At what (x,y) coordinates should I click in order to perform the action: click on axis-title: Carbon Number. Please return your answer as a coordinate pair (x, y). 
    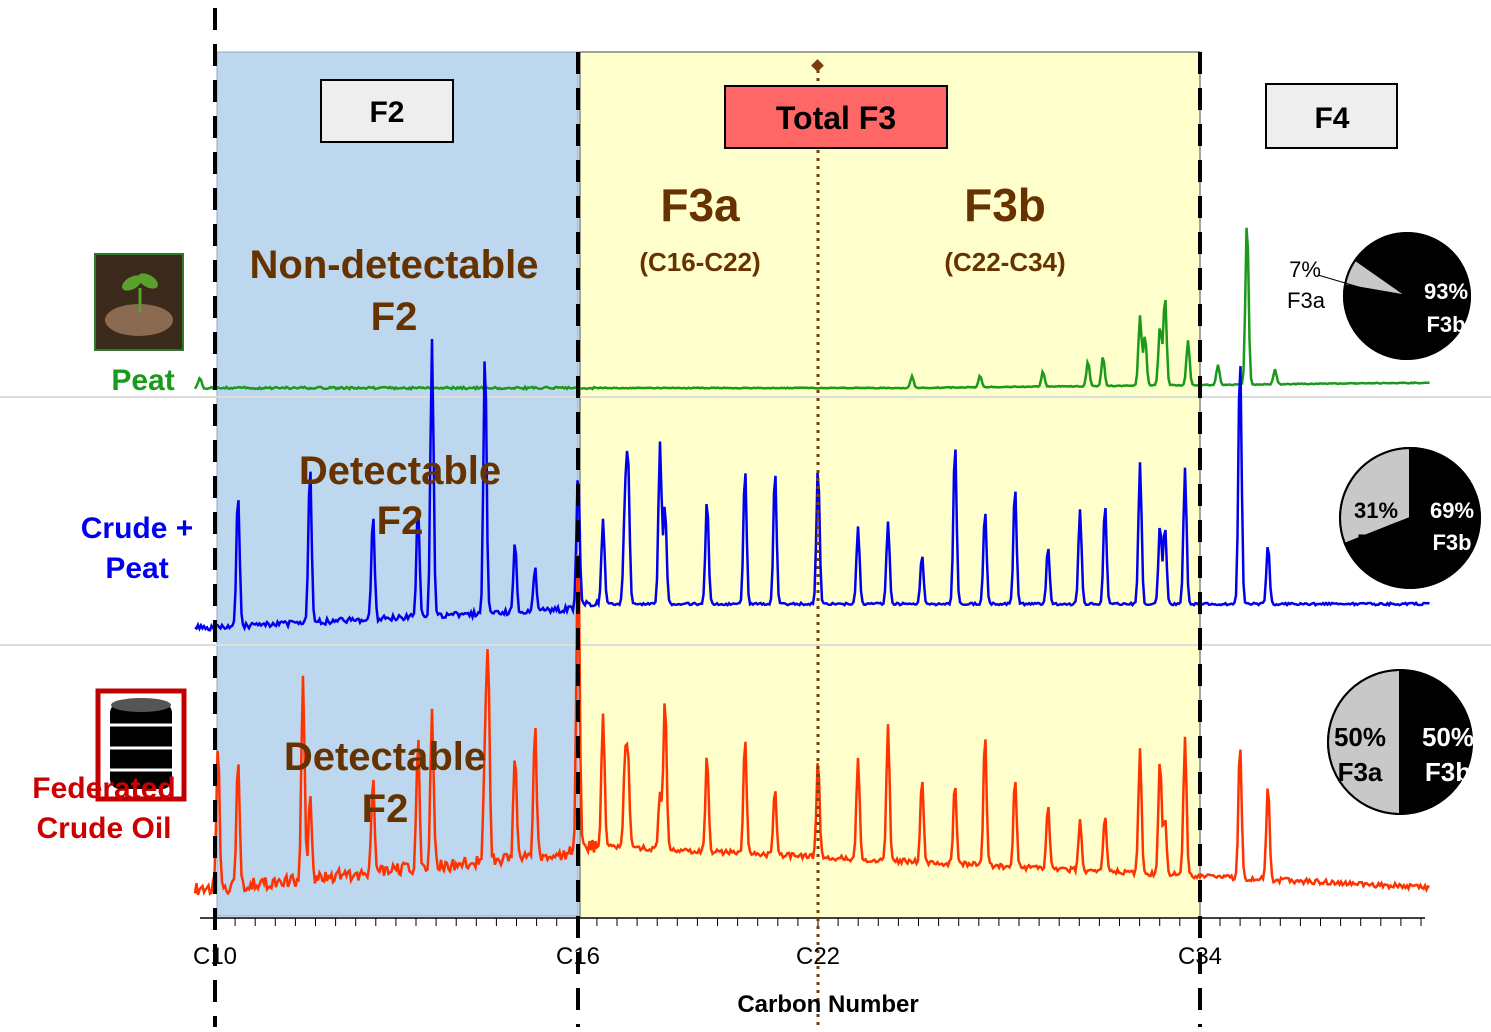
    Looking at the image, I should click on (827, 1004).